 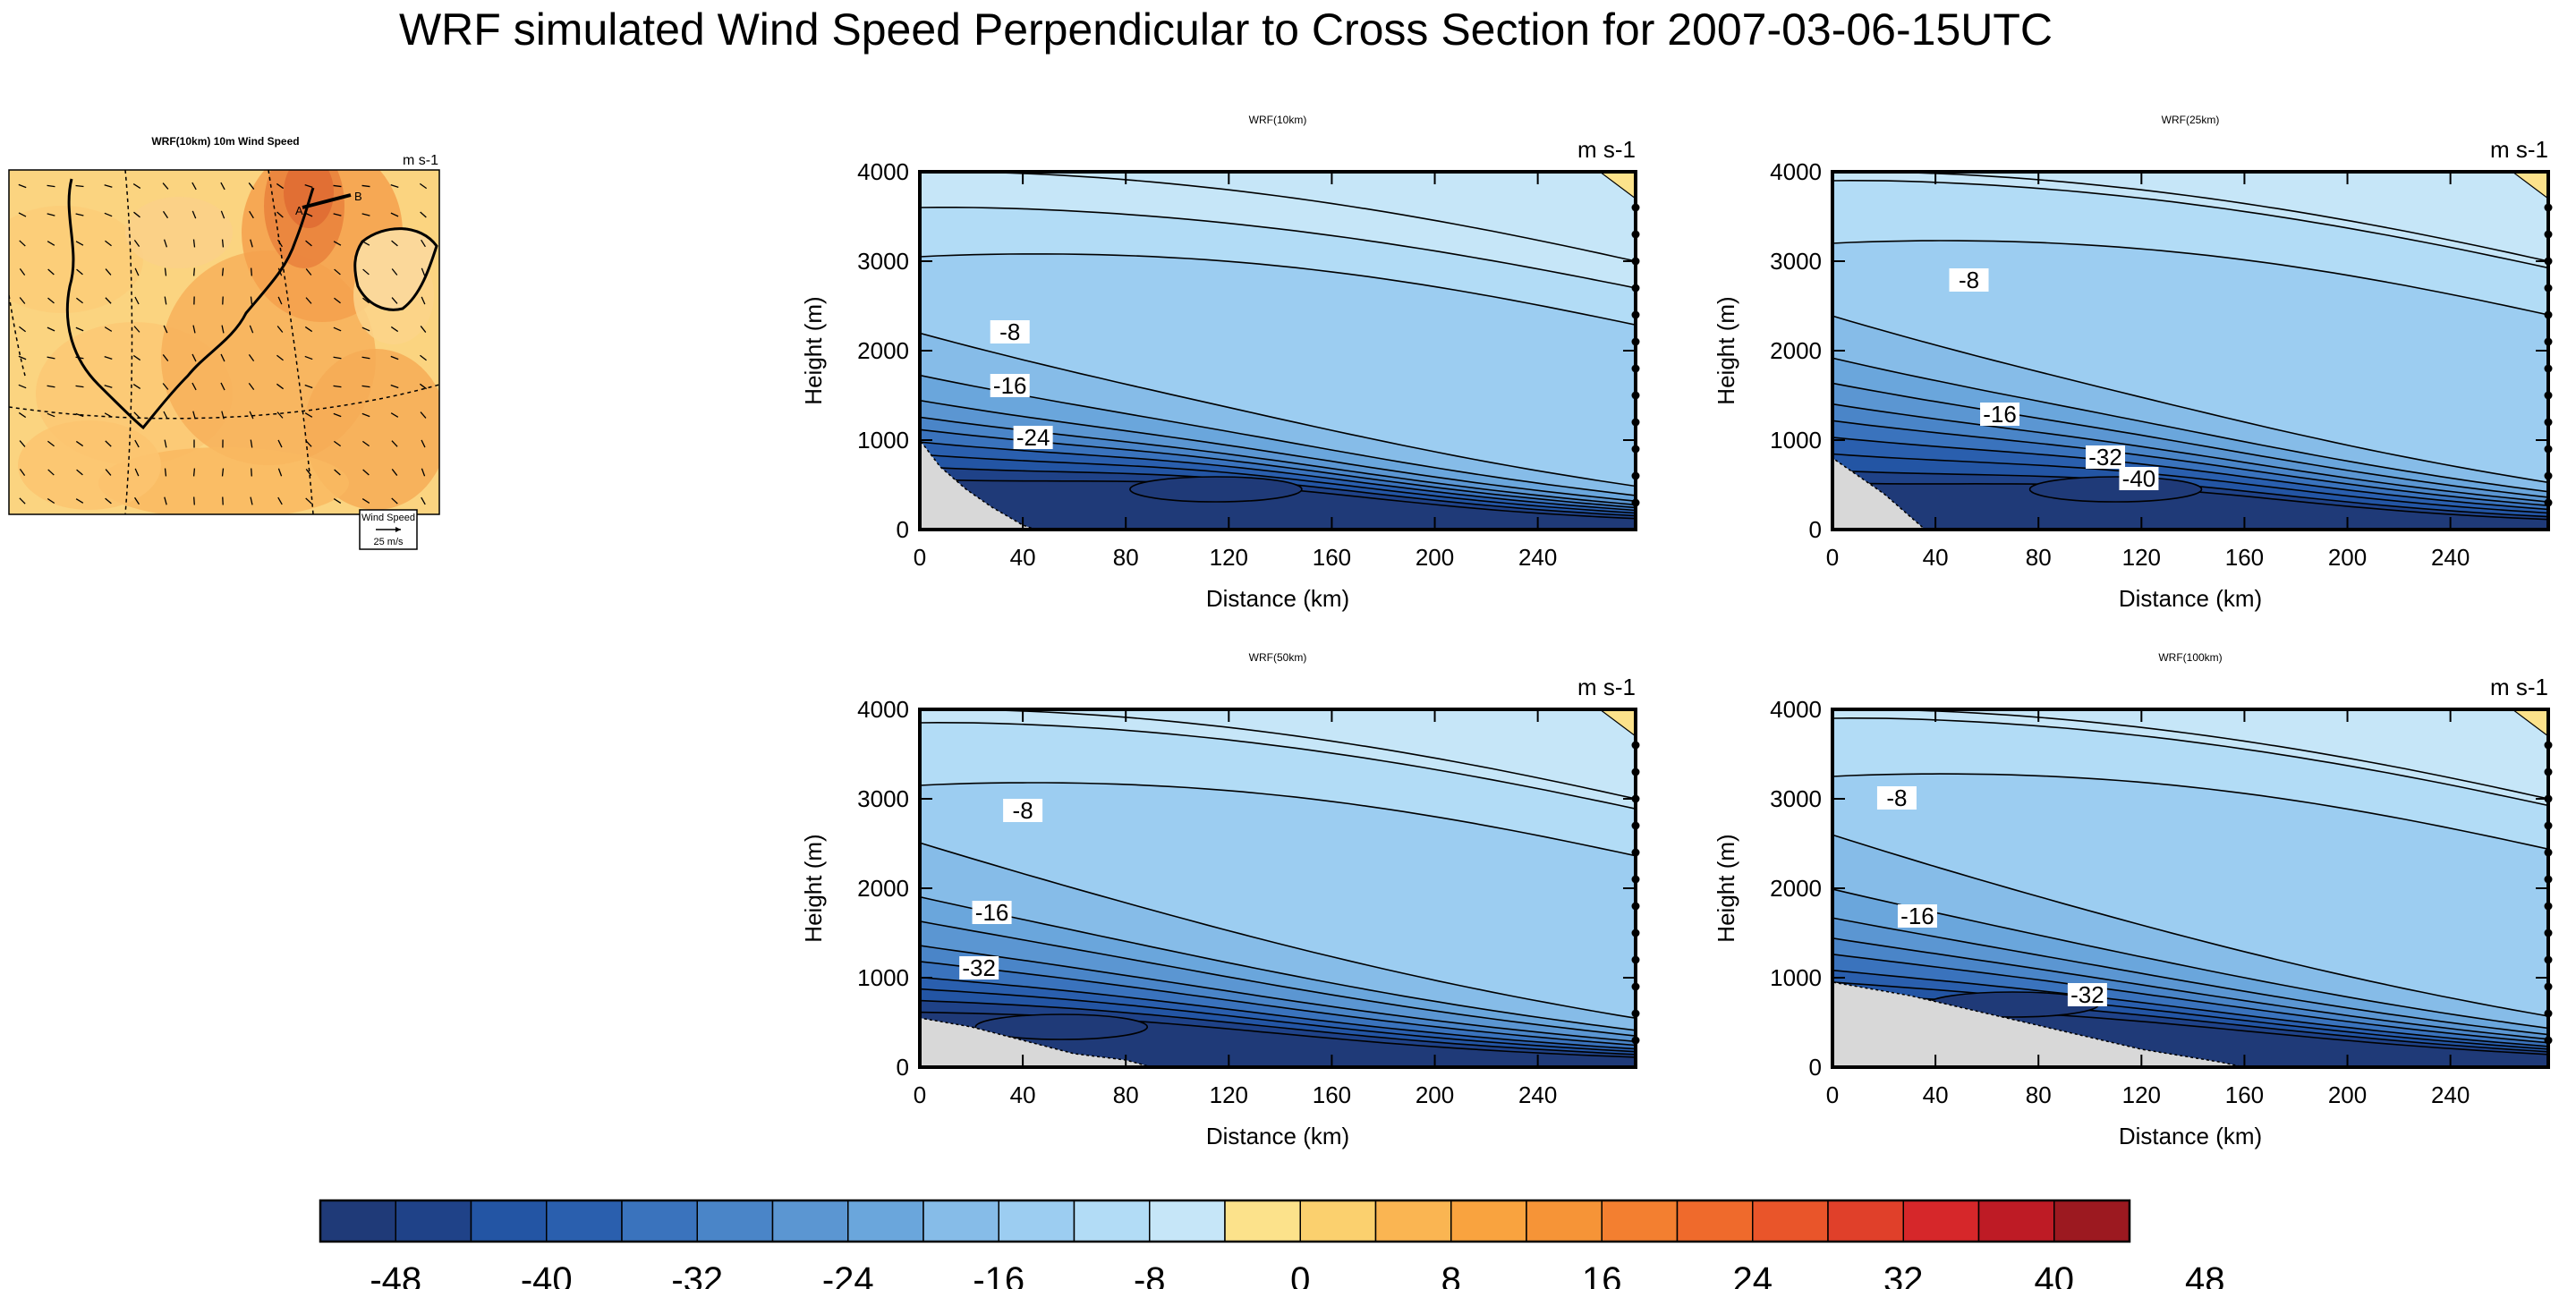 I want to click on panel-title: WRF(50km), so click(x=1278, y=657).